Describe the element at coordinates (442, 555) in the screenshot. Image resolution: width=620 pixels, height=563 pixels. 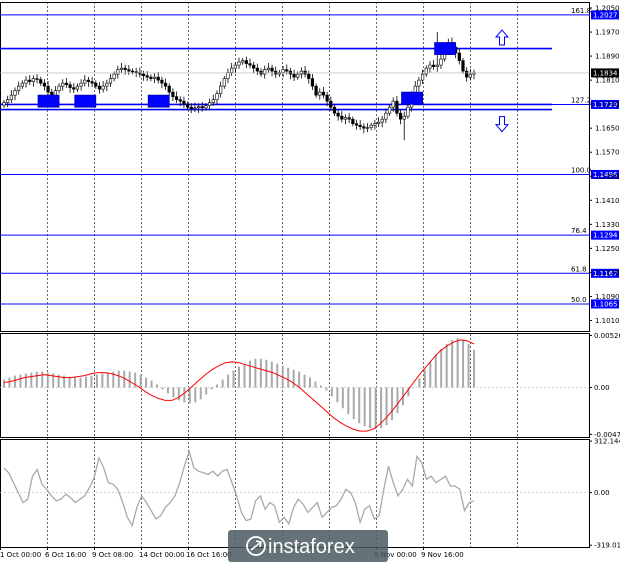
I see `x-tick-label: 9 Nov 16:00` at that location.